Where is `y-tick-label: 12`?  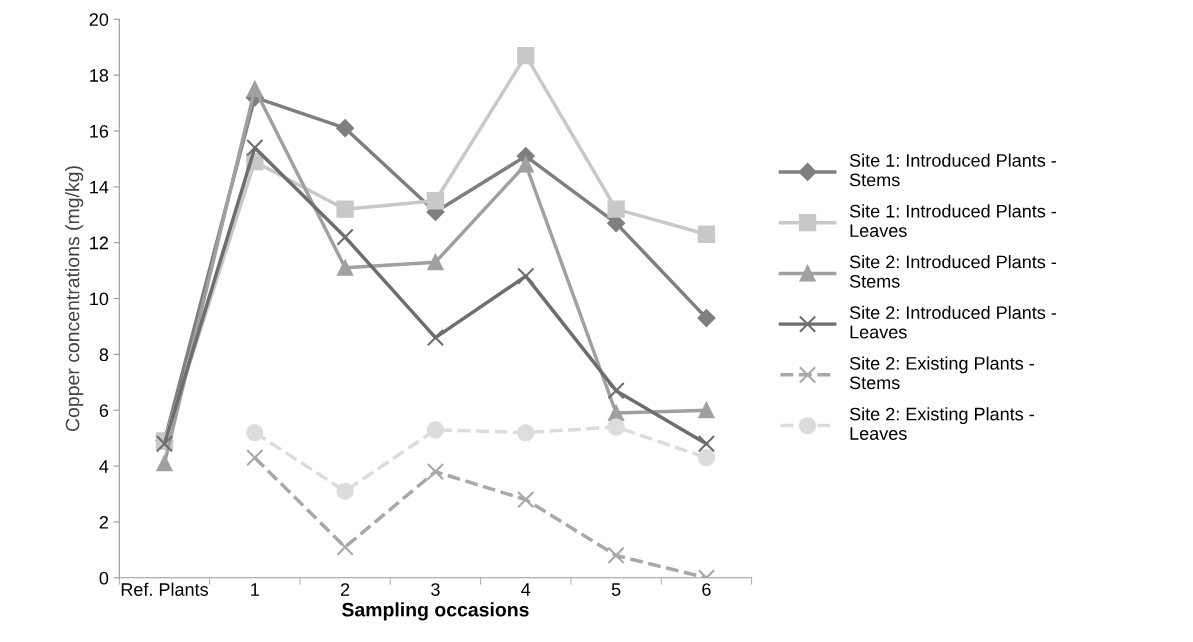 y-tick-label: 12 is located at coordinates (99, 243).